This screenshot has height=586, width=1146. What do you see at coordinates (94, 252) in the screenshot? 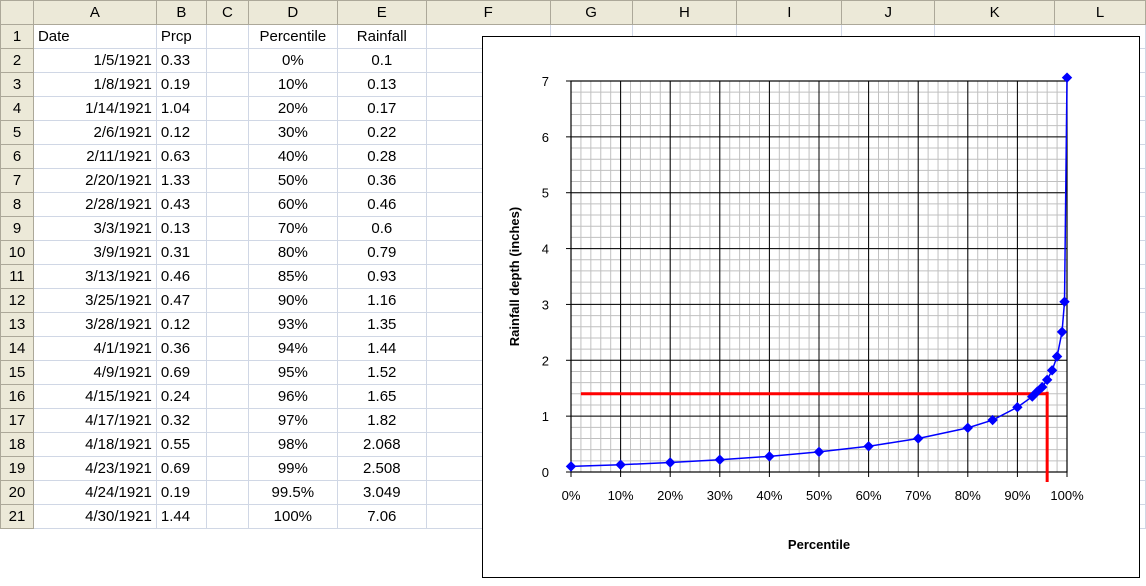
I see `cell-a: 3/9/1921` at bounding box center [94, 252].